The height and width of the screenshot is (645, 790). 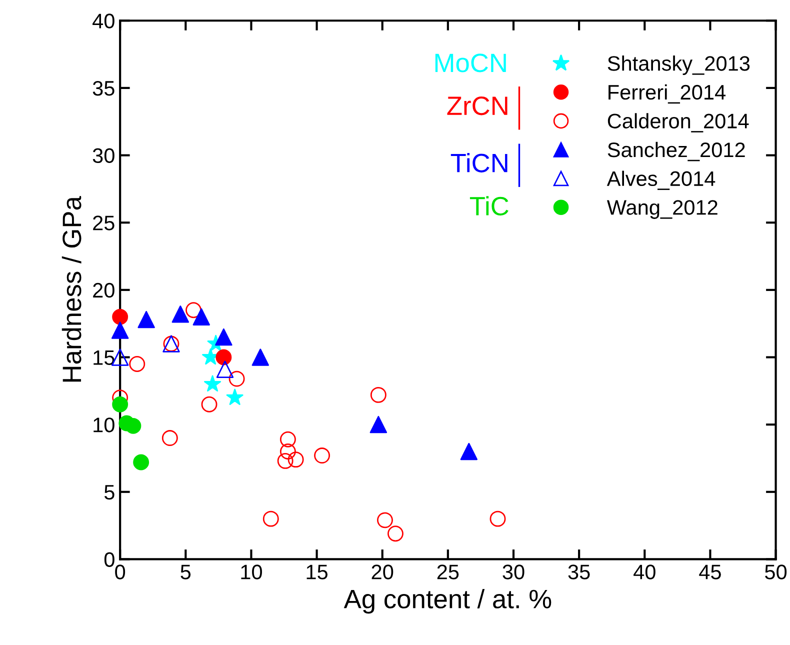 What do you see at coordinates (103, 21) in the screenshot?
I see `y-tick-label: 40` at bounding box center [103, 21].